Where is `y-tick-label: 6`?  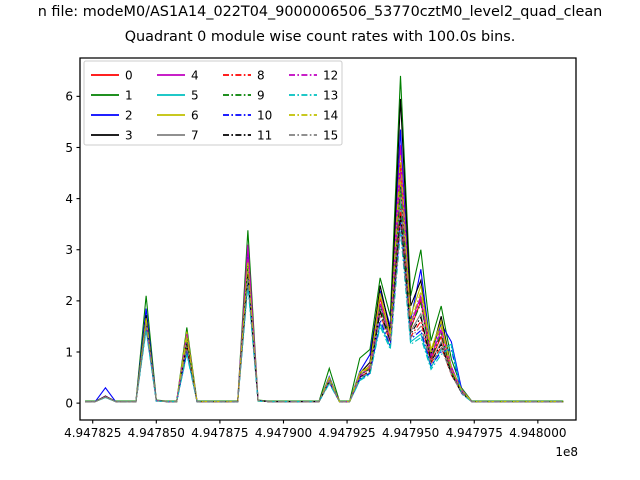 y-tick-label: 6 is located at coordinates (69, 97).